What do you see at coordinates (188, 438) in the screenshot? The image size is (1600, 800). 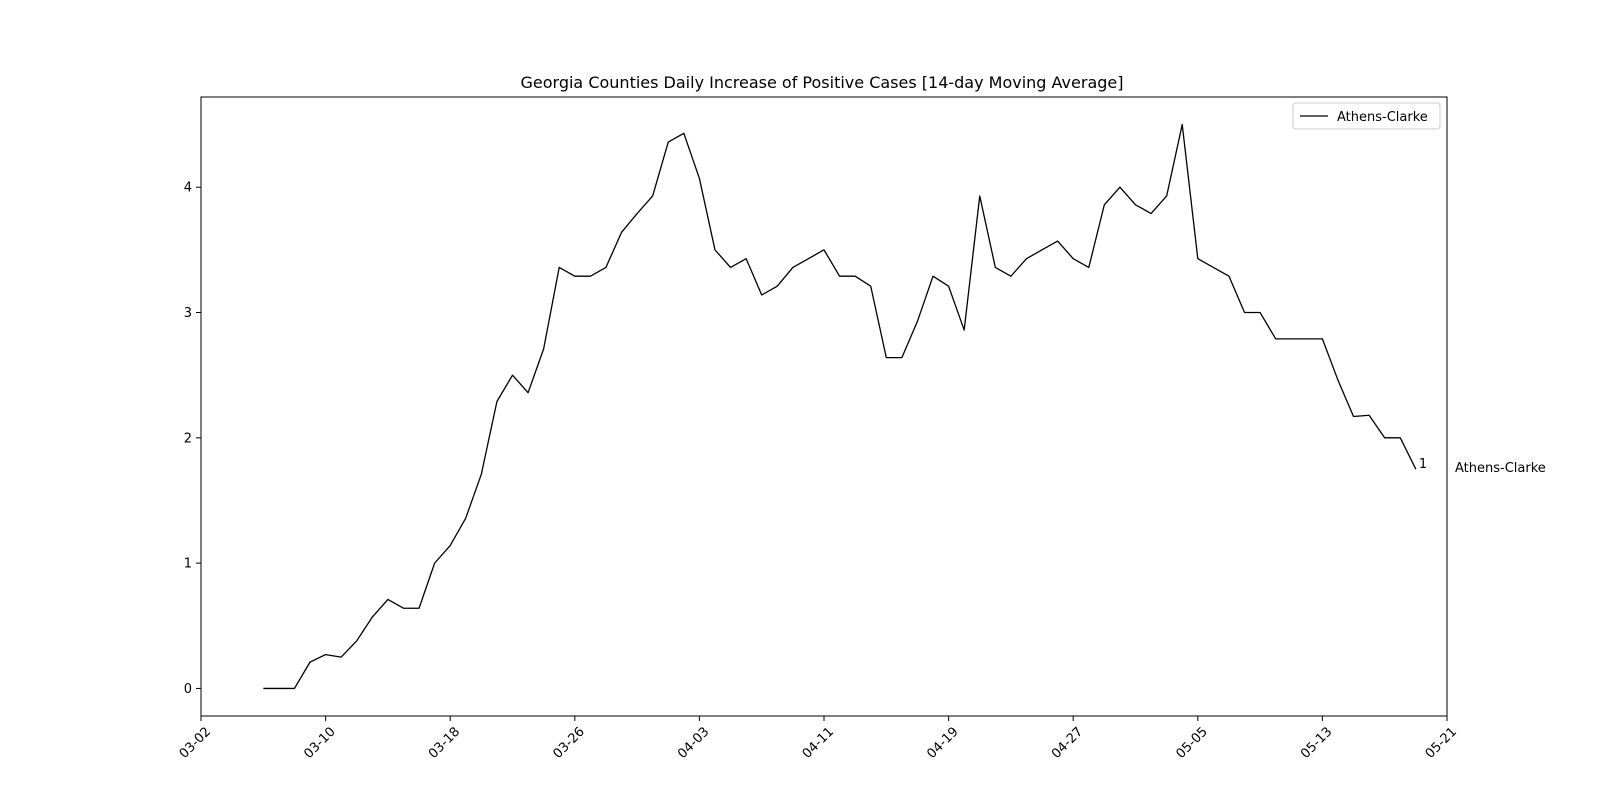 I see `y-tick-label: 2` at bounding box center [188, 438].